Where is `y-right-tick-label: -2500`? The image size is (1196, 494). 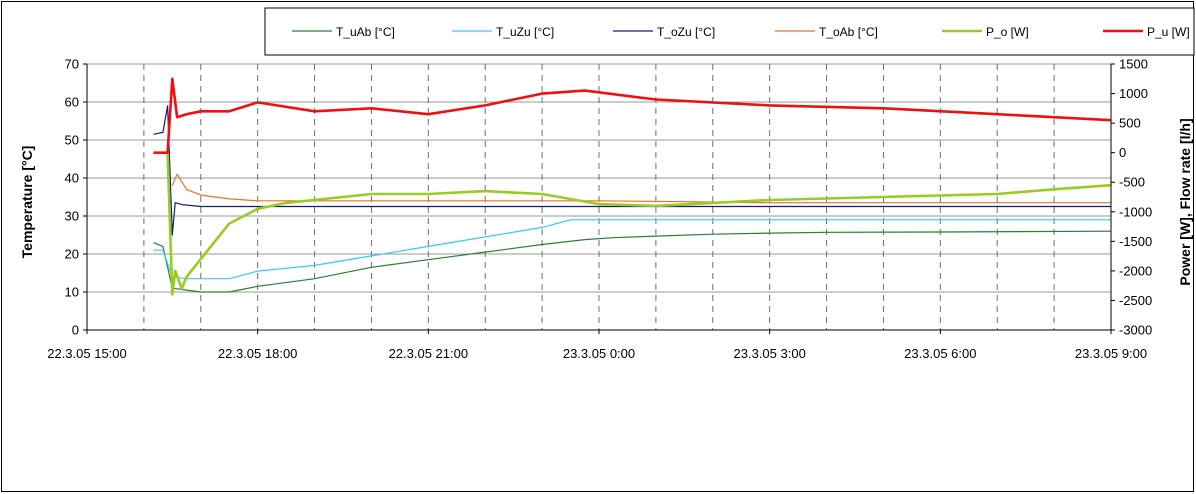
y-right-tick-label: -2500 is located at coordinates (1135, 300).